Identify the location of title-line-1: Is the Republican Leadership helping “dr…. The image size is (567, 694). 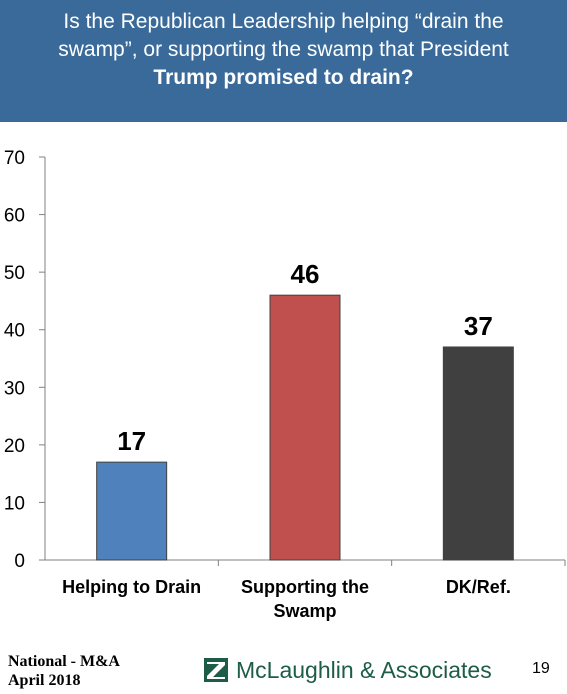
(283, 21).